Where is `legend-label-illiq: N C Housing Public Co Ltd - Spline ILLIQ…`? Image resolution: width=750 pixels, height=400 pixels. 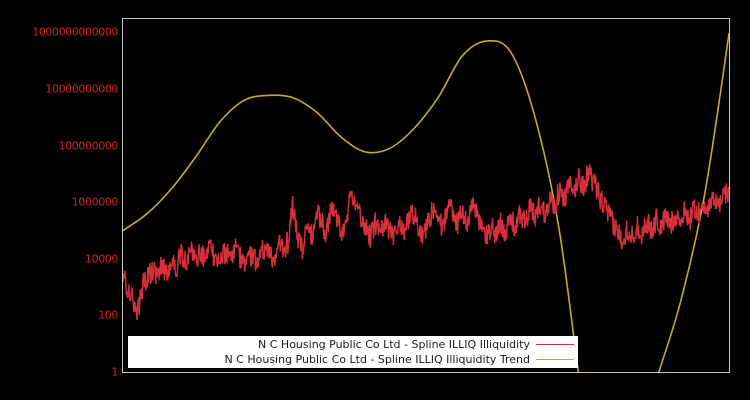 legend-label-illiq: N C Housing Public Co Ltd - Spline ILLIQ… is located at coordinates (394, 344).